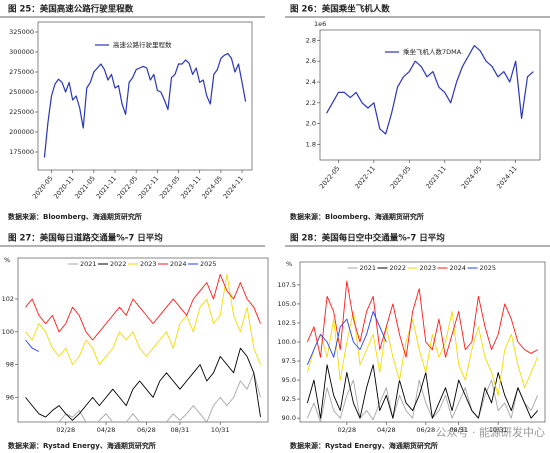 This screenshot has height=453, width=550. I want to click on x-tick-label: 2021-11, so click(106, 187).